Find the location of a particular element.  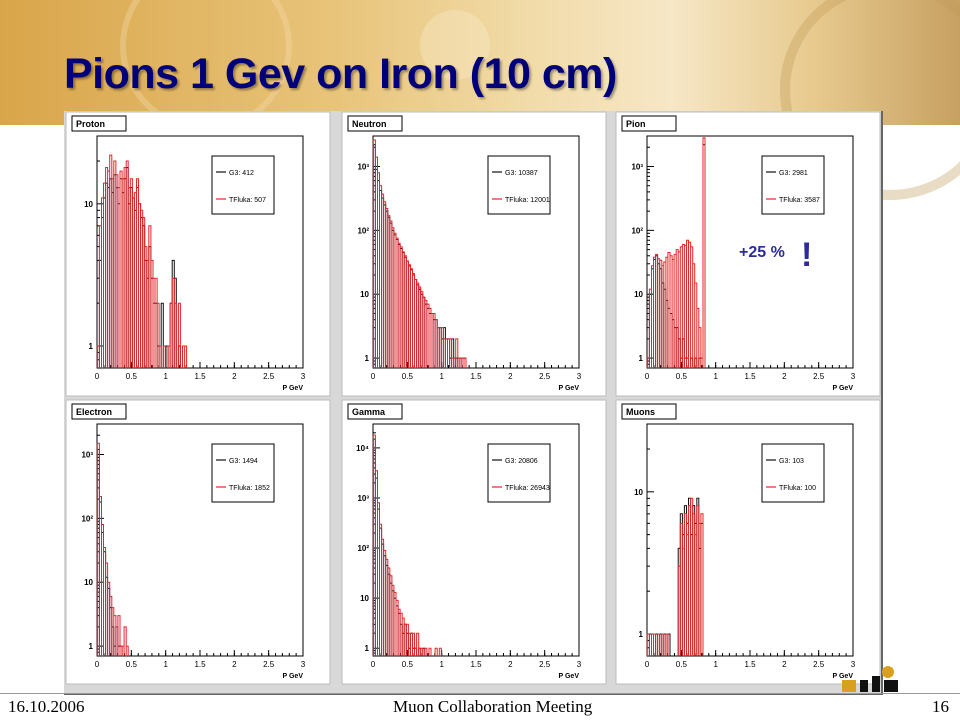

percent-difference-annotation: +25 % is located at coordinates (762, 252).